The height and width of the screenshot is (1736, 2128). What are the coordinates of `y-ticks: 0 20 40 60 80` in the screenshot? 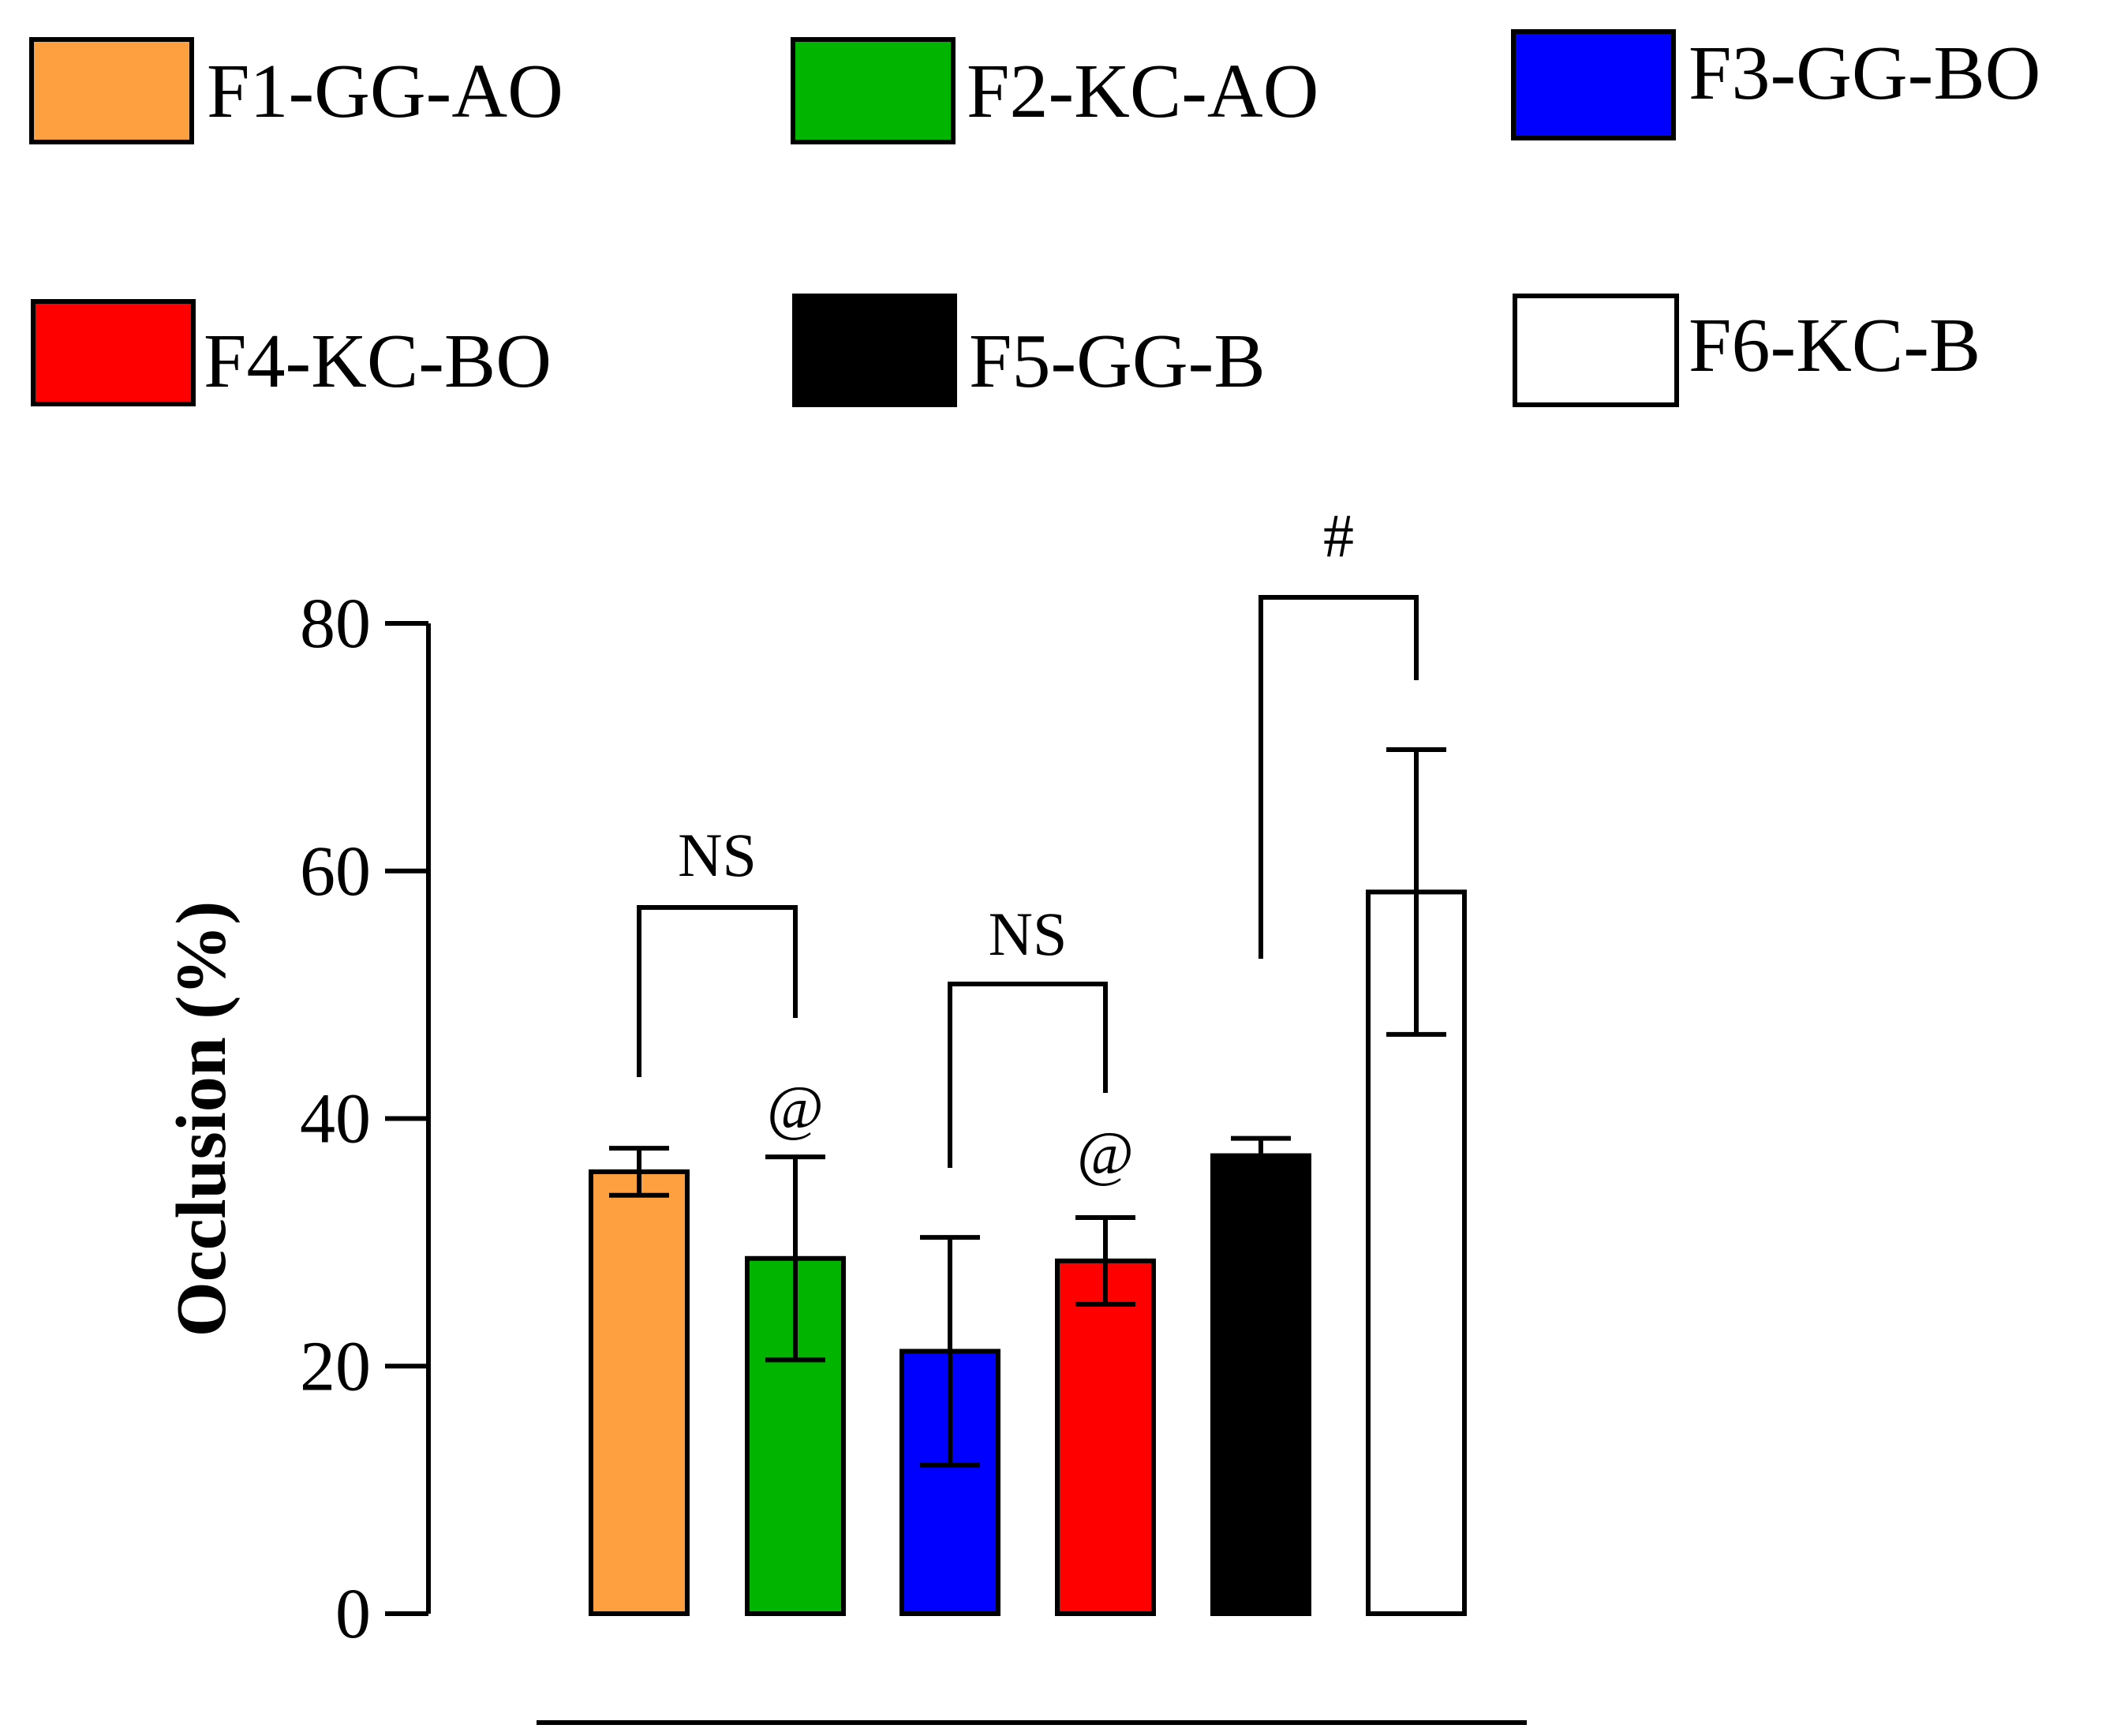 It's located at (364, 1119).